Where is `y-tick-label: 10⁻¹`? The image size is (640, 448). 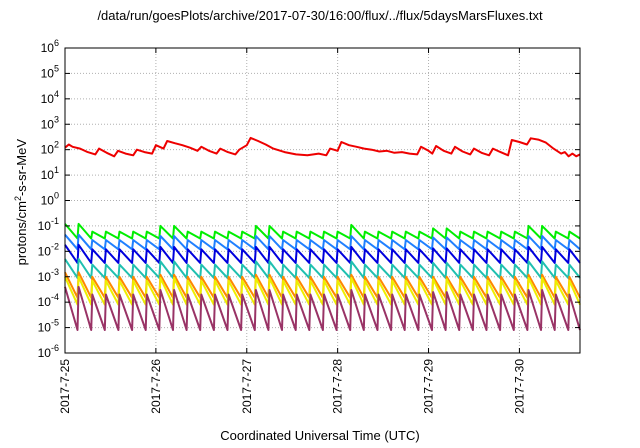
y-tick-label: 10⁻¹ is located at coordinates (48, 224).